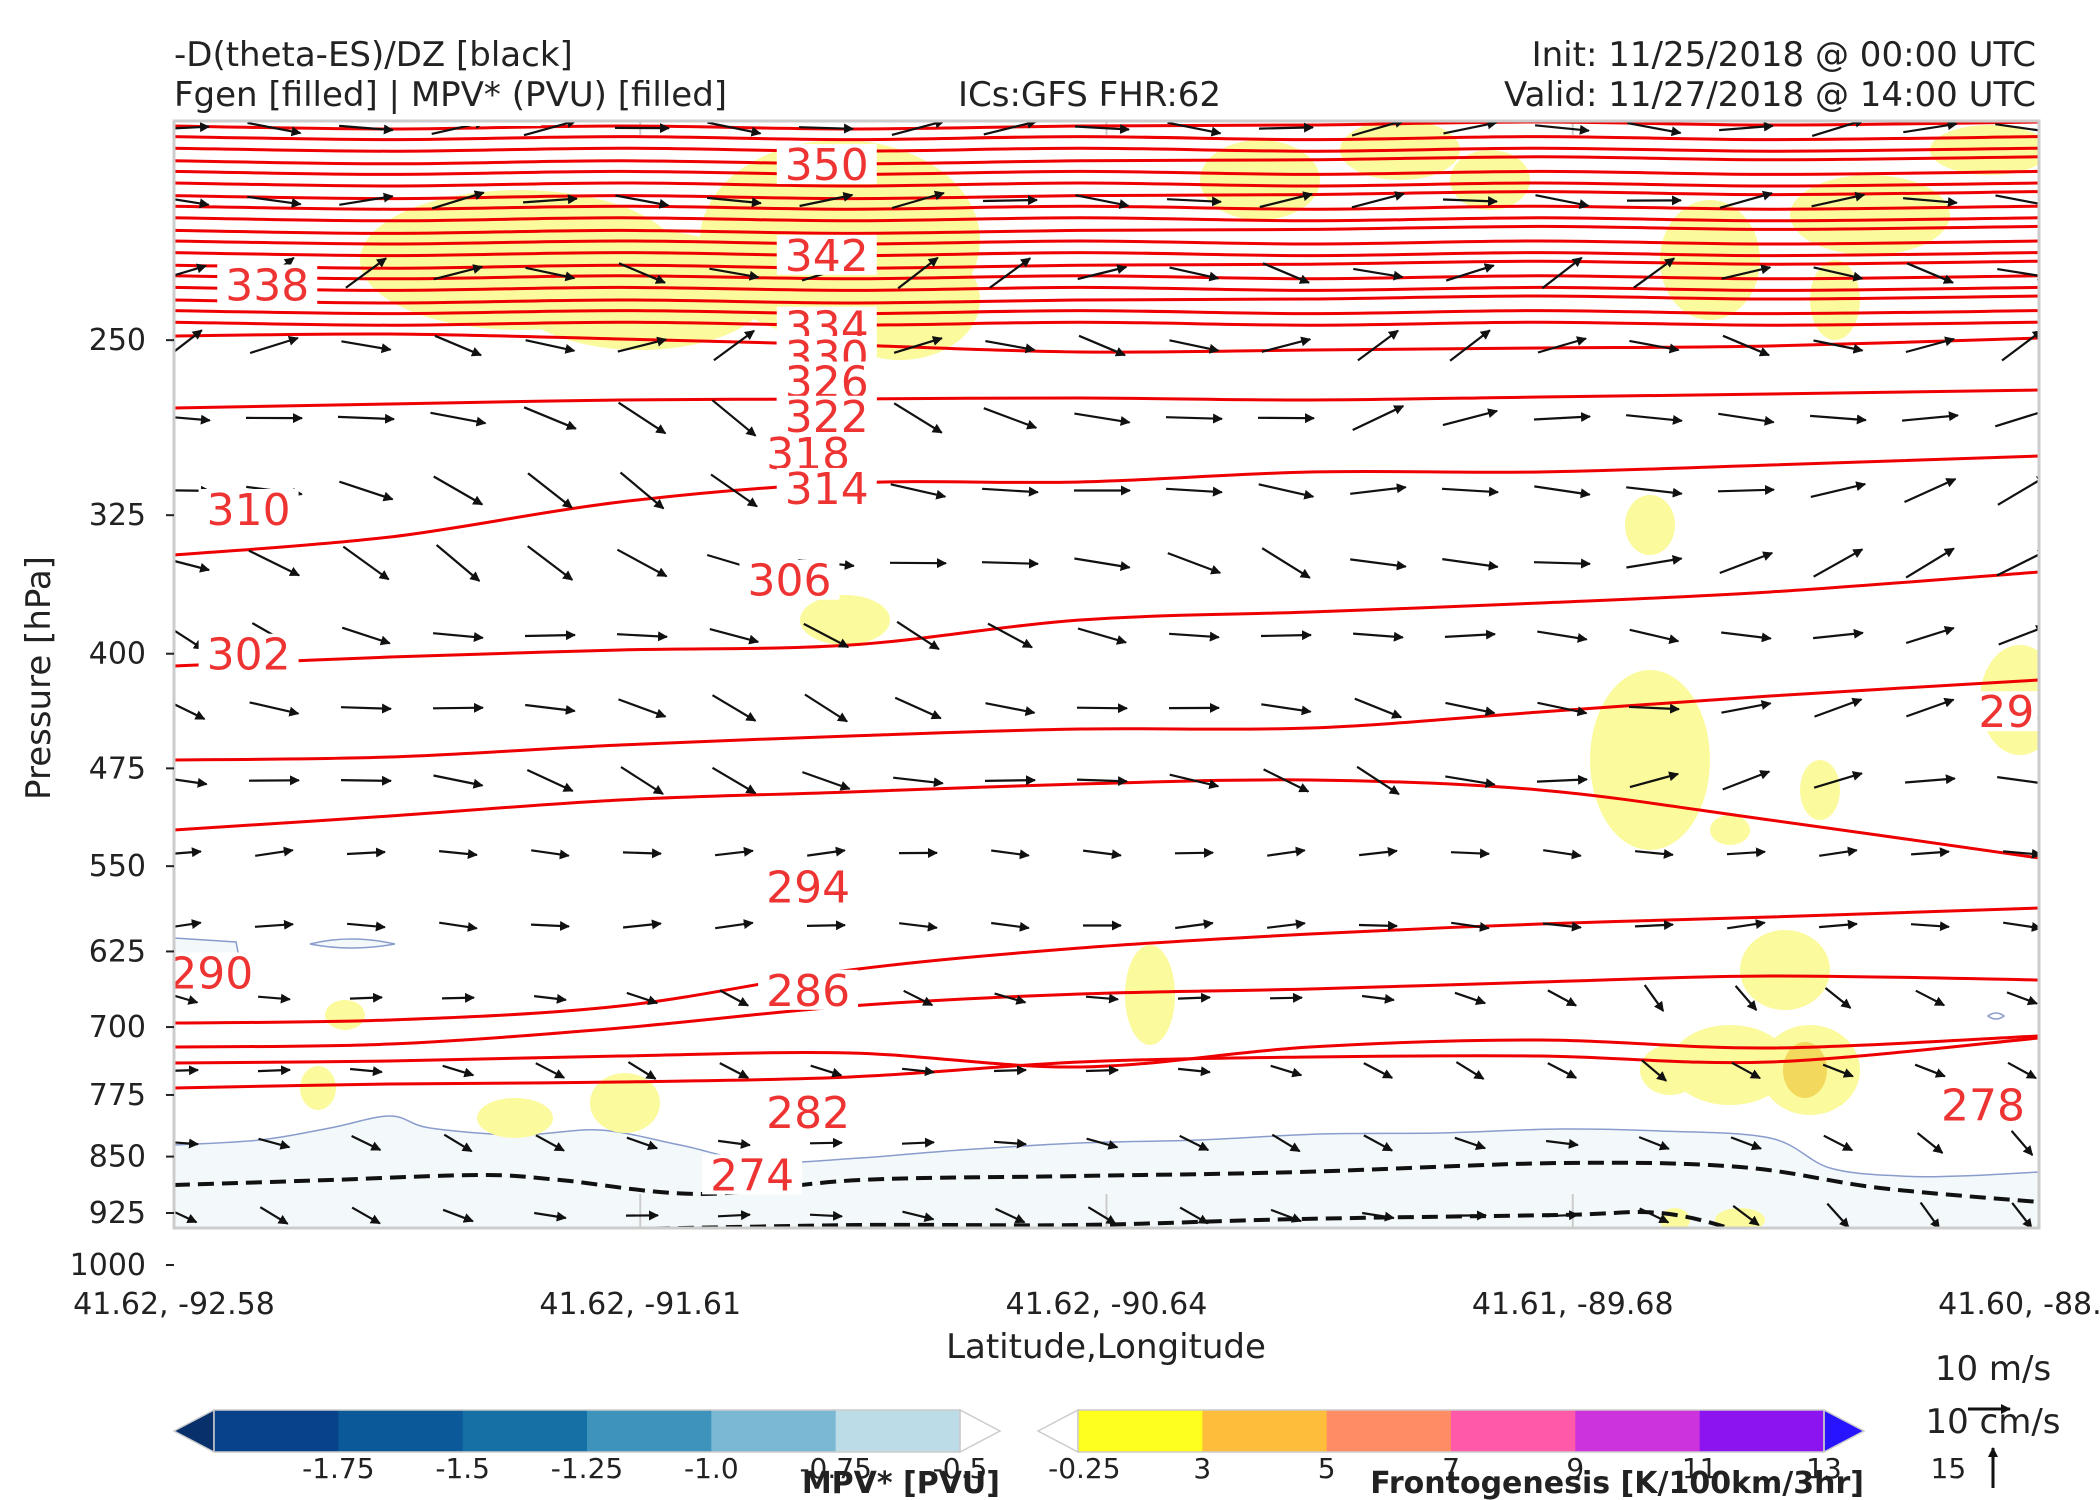 The height and width of the screenshot is (1500, 2100). I want to click on vector-reference-horizontal-label: 10 m/s, so click(1993, 1369).